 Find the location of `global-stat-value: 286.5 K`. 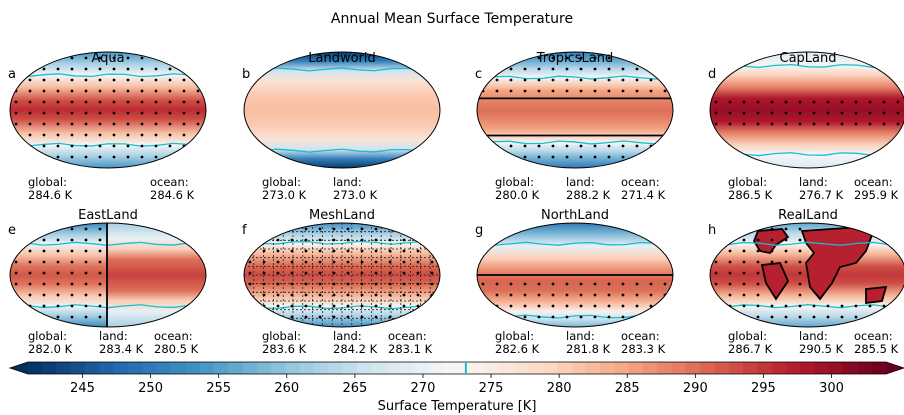

global-stat-value: 286.5 K is located at coordinates (750, 195).